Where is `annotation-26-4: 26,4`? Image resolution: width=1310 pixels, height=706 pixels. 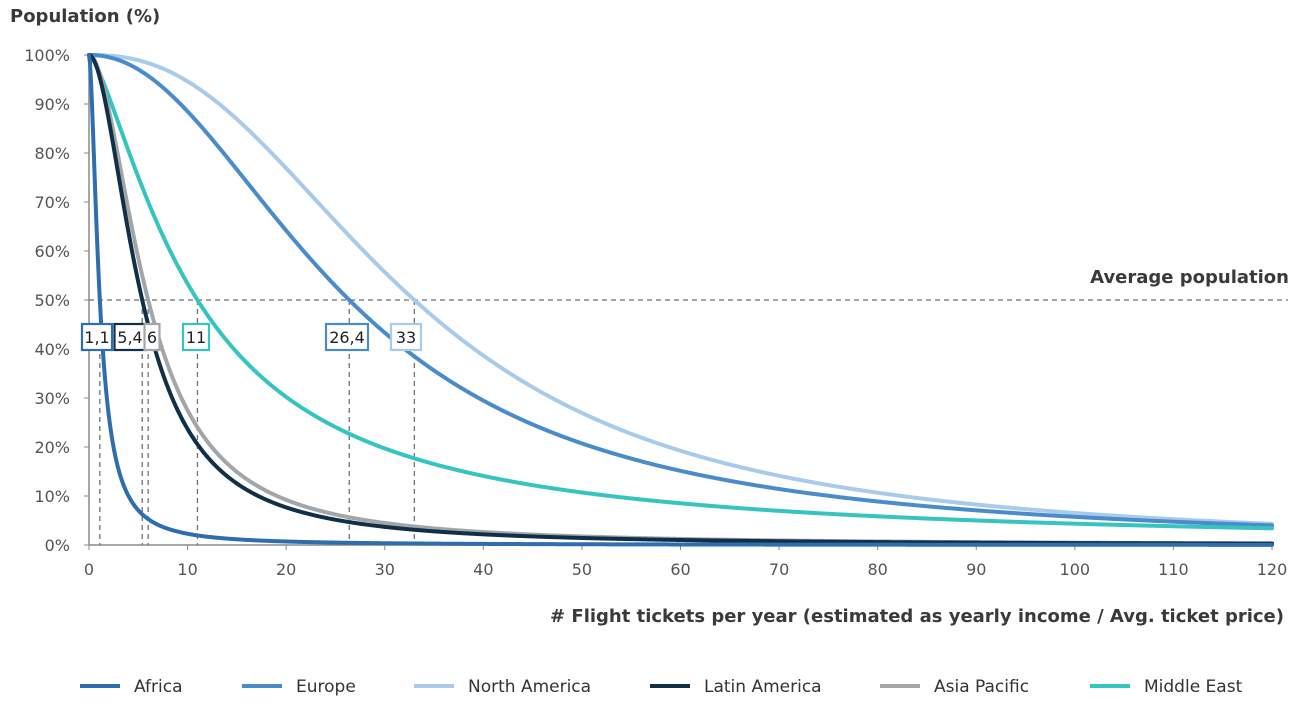
annotation-26-4: 26,4 is located at coordinates (347, 337).